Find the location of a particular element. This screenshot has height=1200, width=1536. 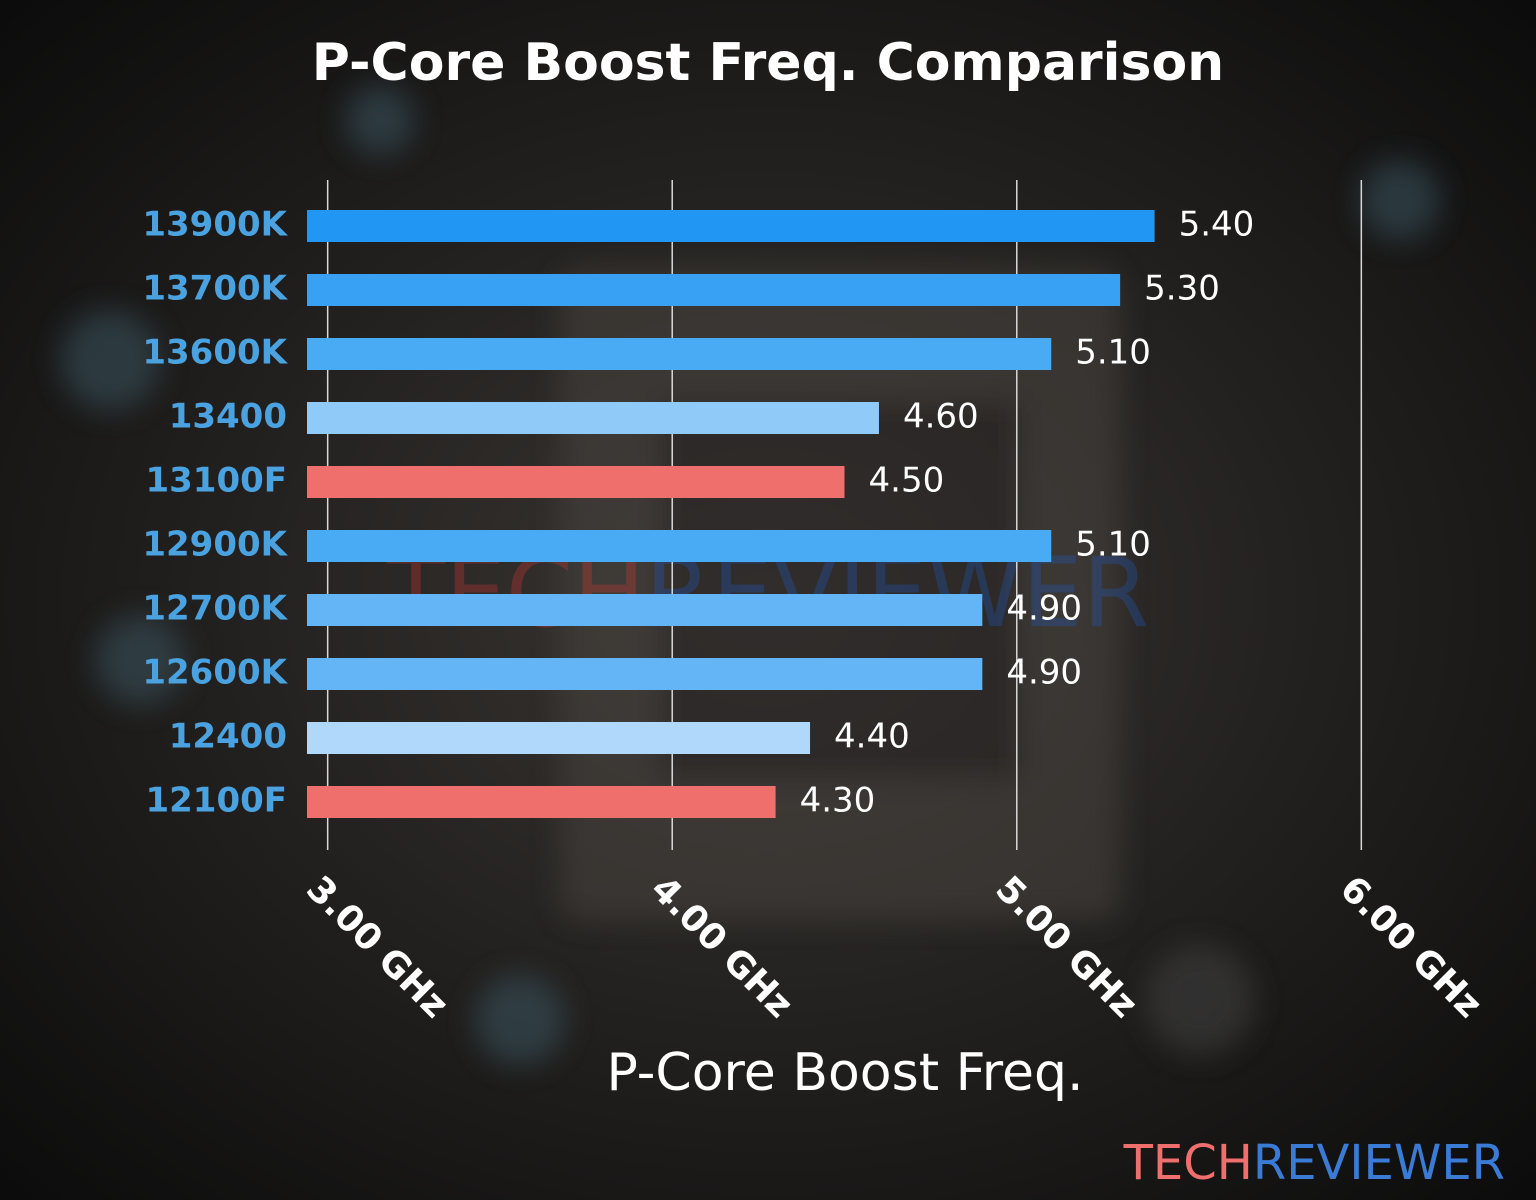

logo: TECHREVIEWER is located at coordinates (1314, 1163).